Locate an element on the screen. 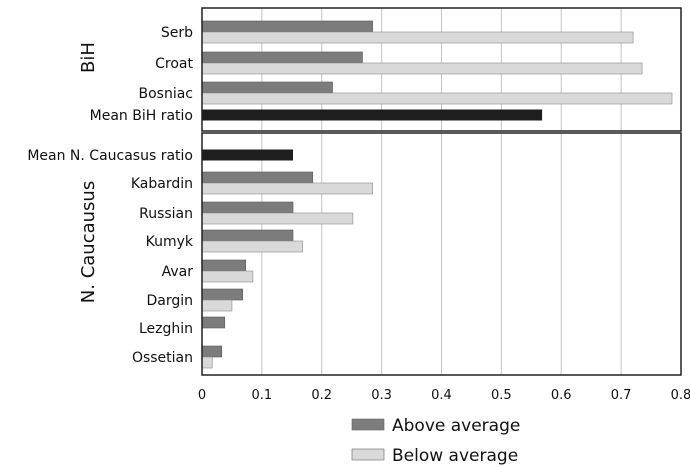 Image resolution: width=690 pixels, height=466 pixels. group-label-1: N. Caucausus is located at coordinates (88, 242).